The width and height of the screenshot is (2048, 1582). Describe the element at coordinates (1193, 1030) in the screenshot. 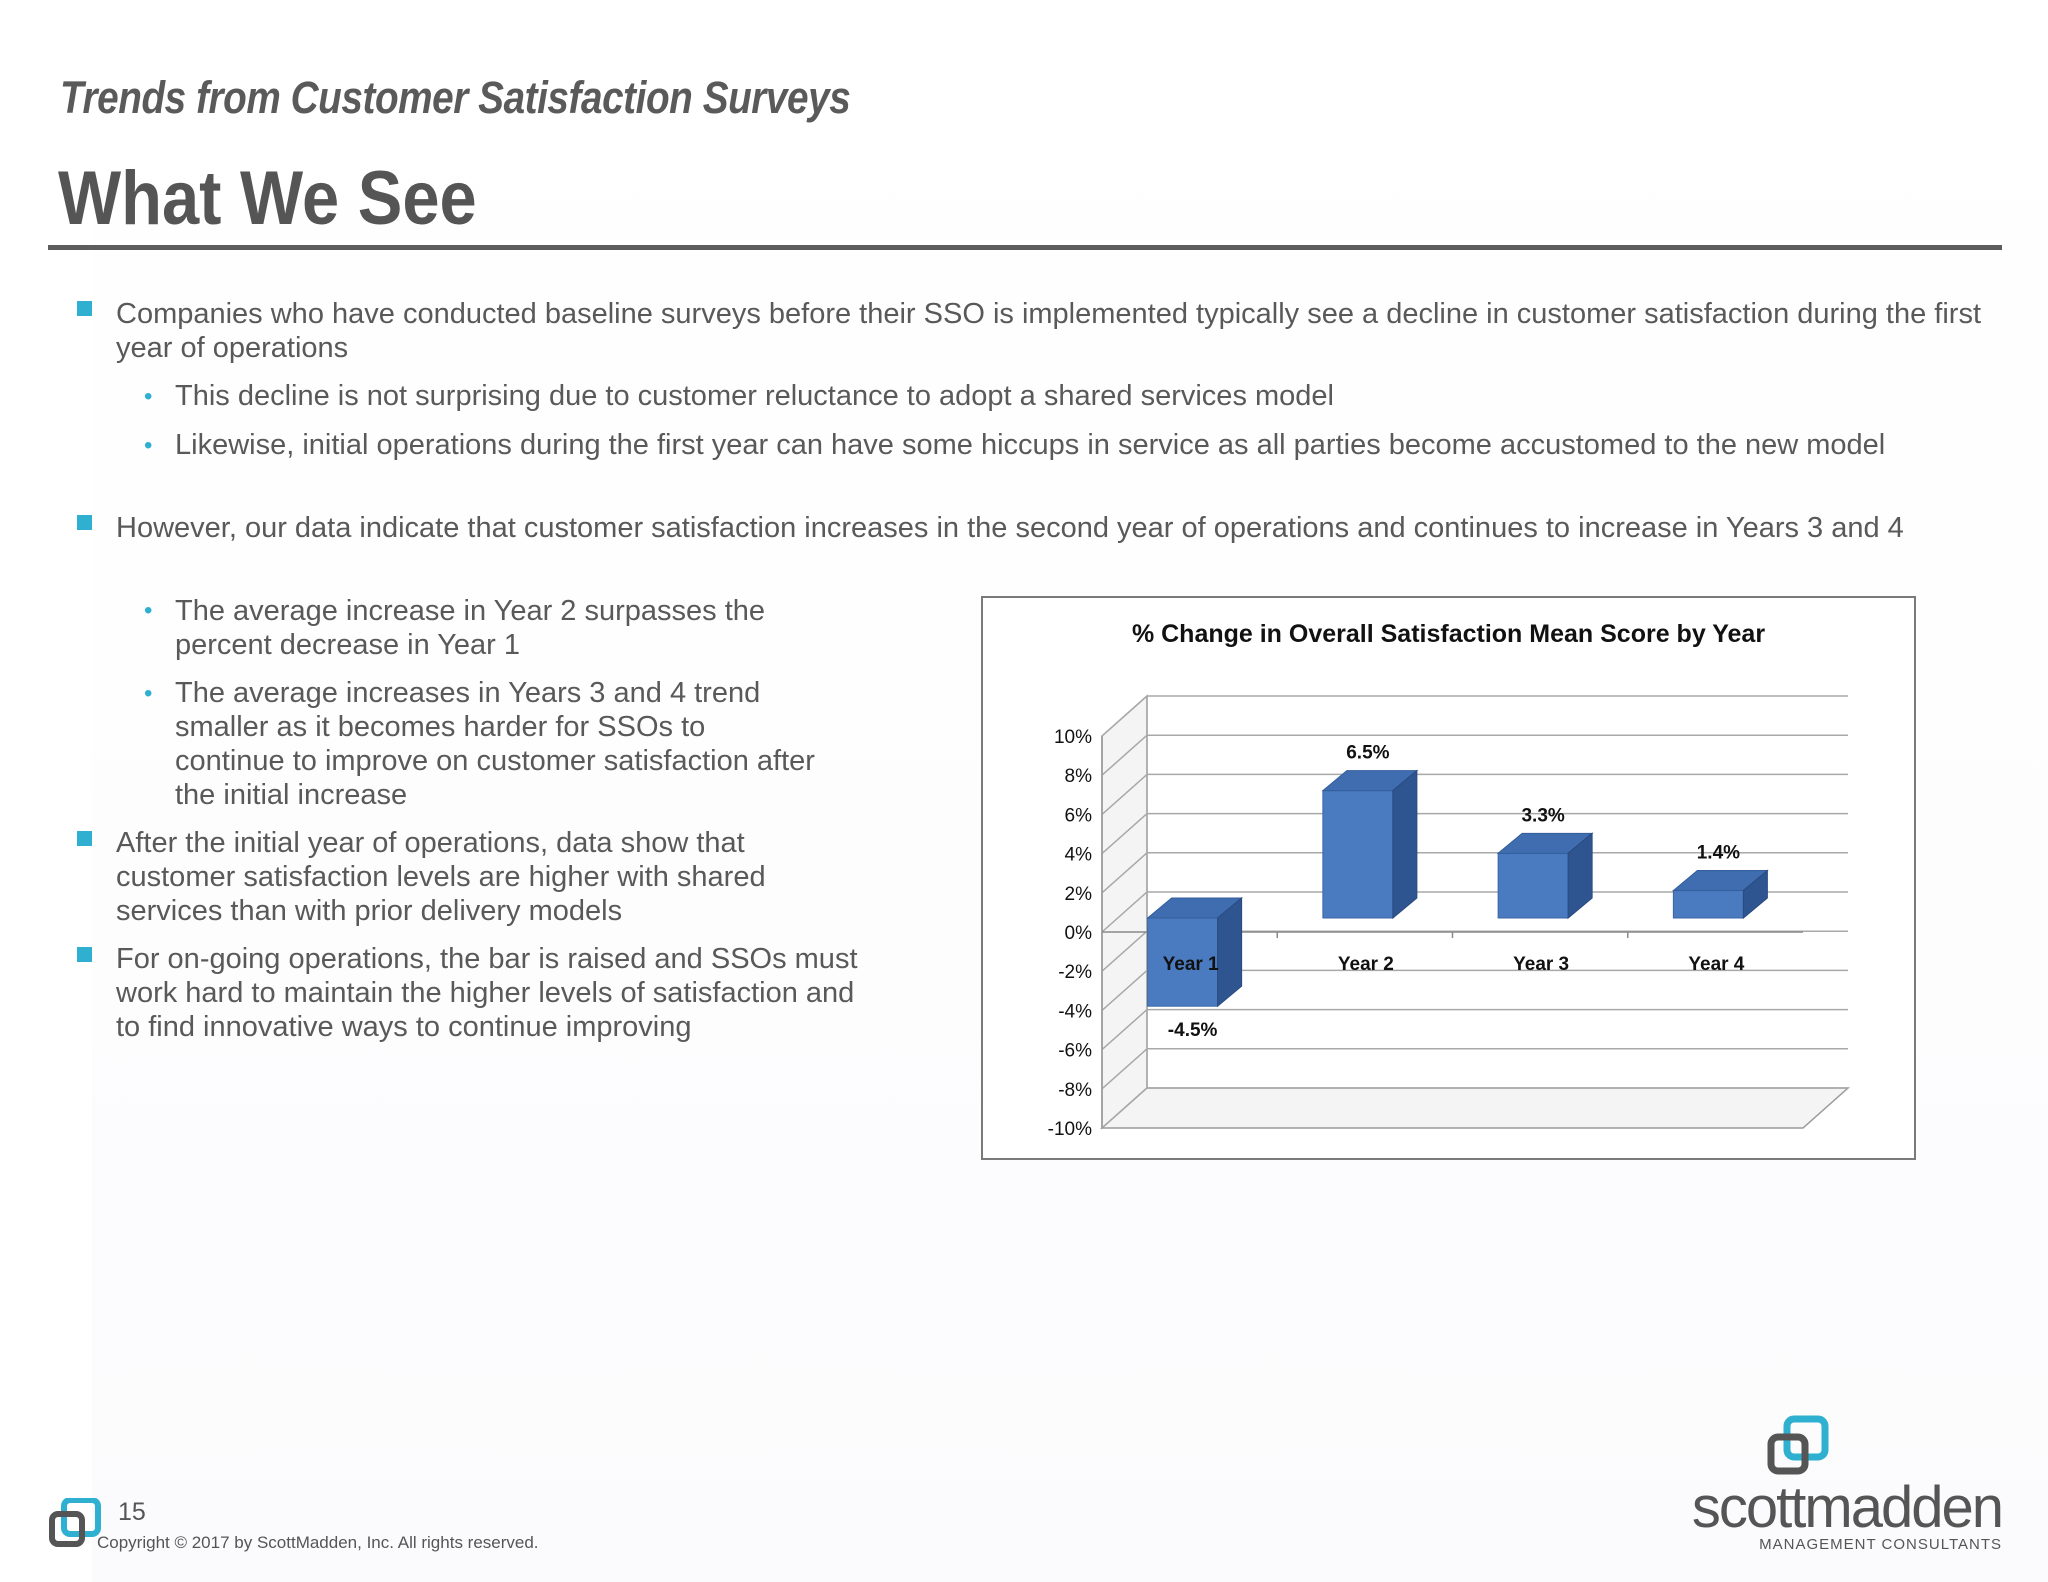

I see `chart-data-label: -4.5%` at that location.